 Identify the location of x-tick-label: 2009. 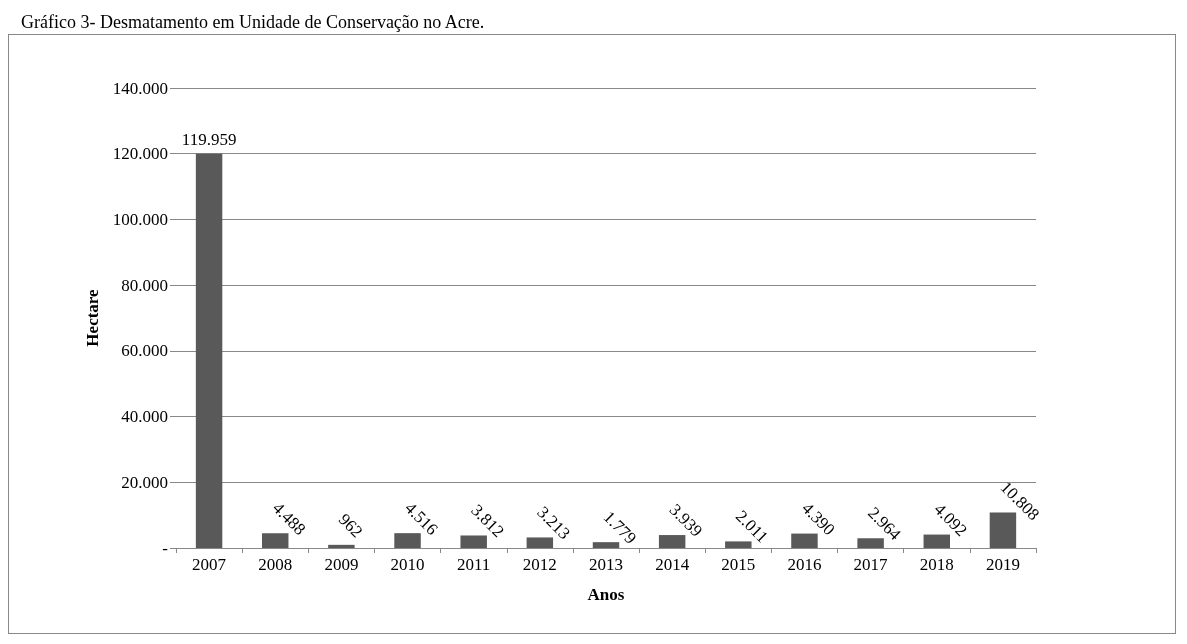
(341, 564).